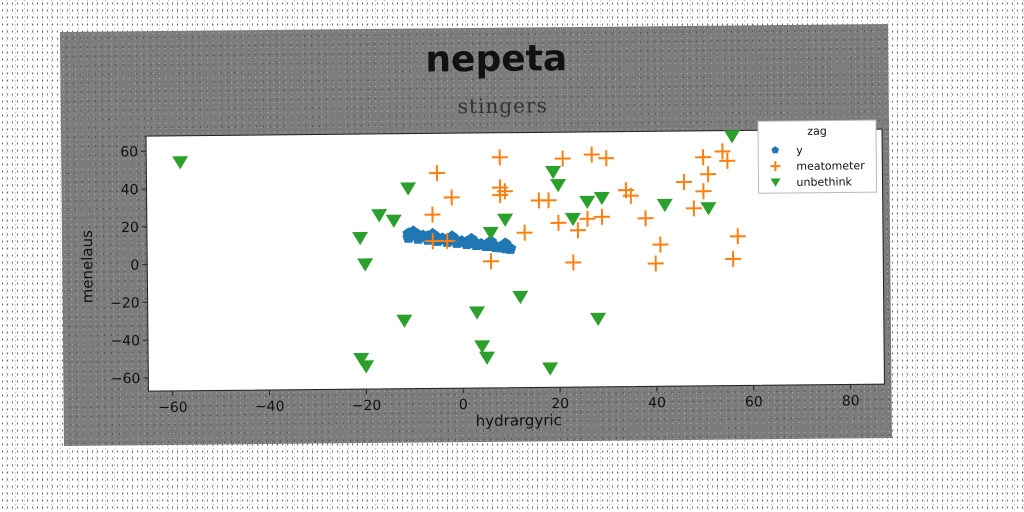  I want to click on legend-label-y: y, so click(799, 150).